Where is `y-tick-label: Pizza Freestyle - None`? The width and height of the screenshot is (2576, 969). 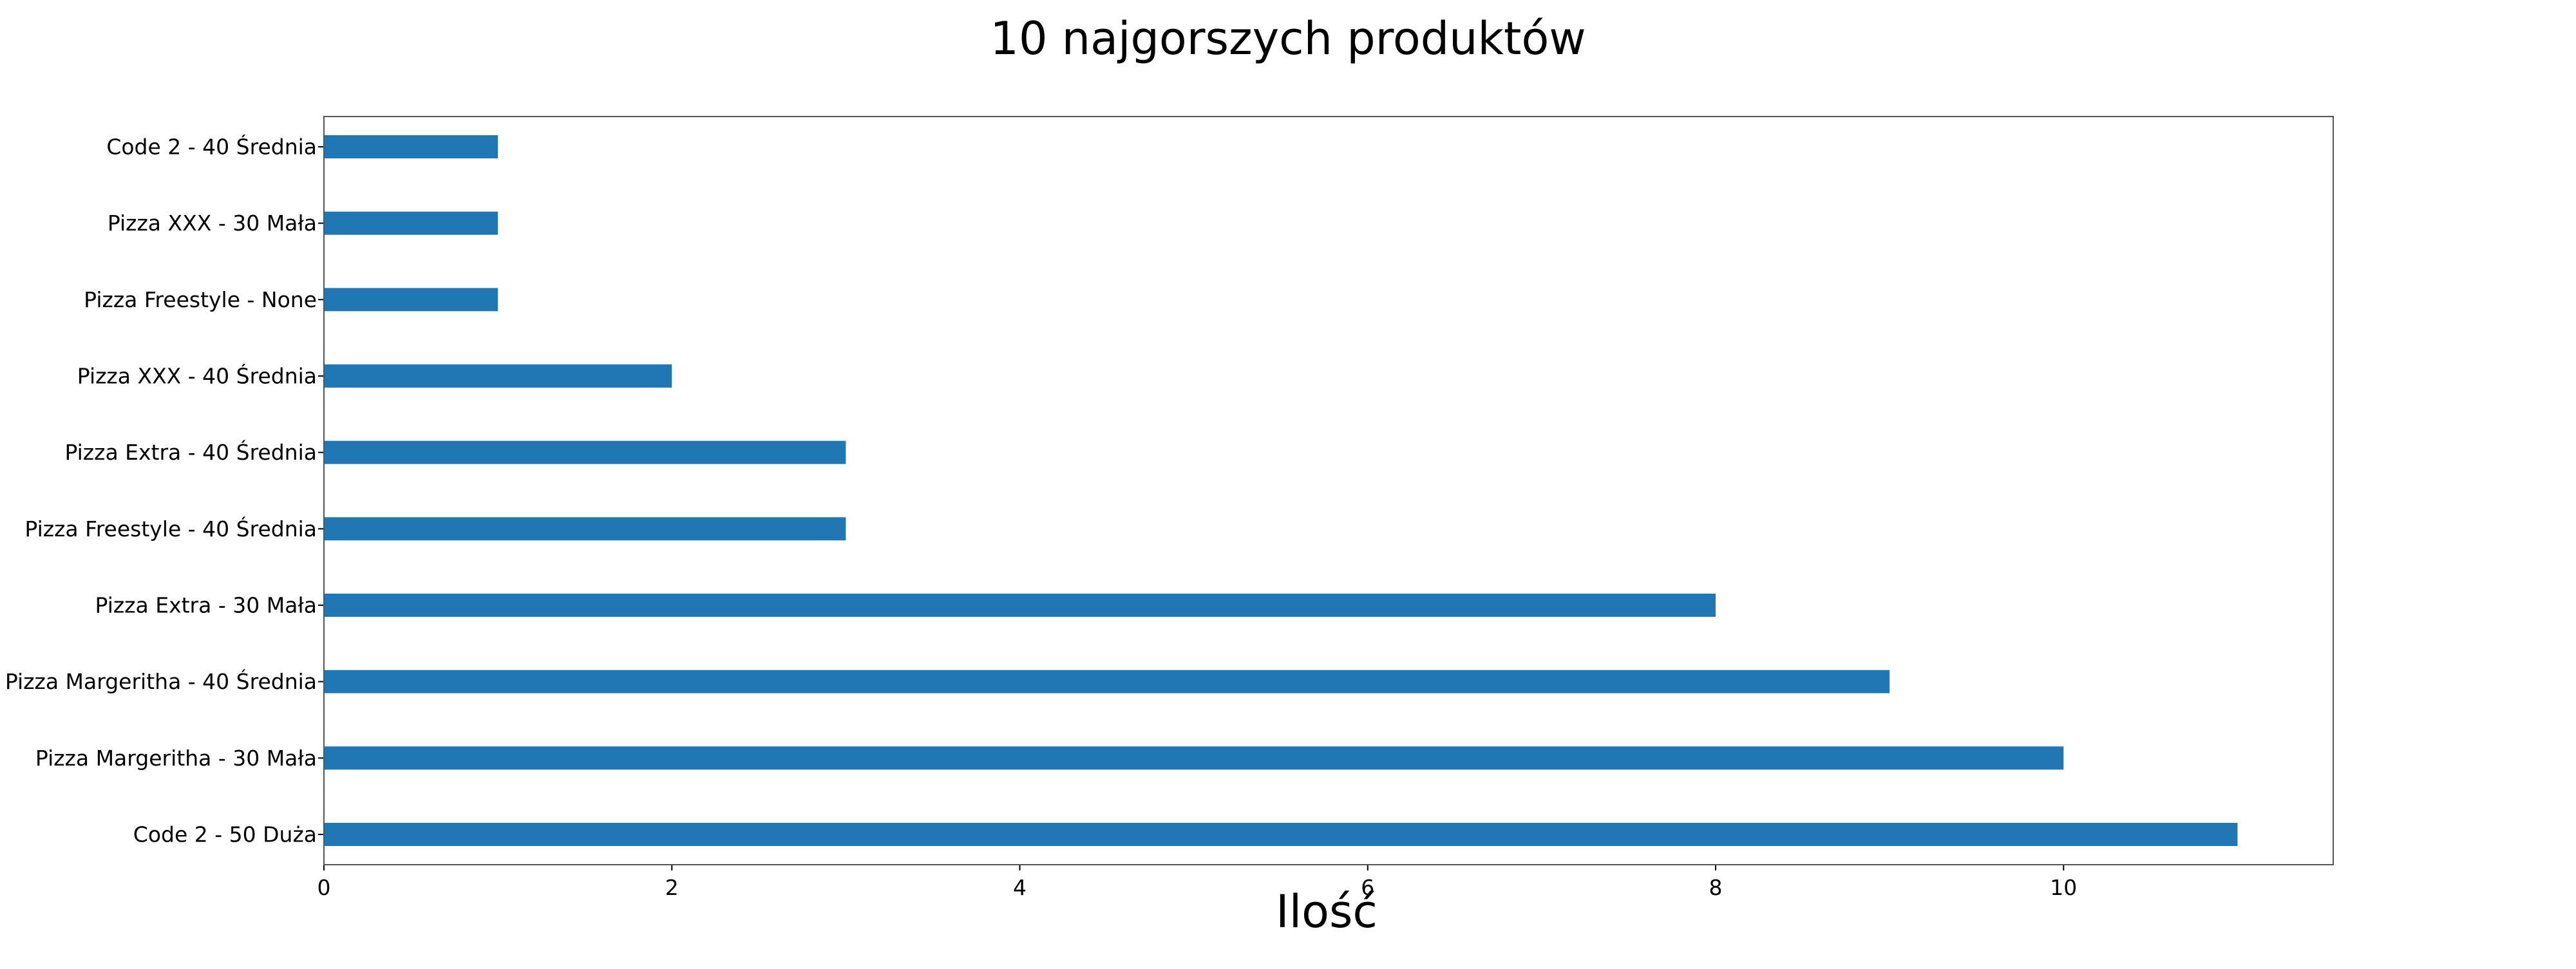
y-tick-label: Pizza Freestyle - None is located at coordinates (200, 299).